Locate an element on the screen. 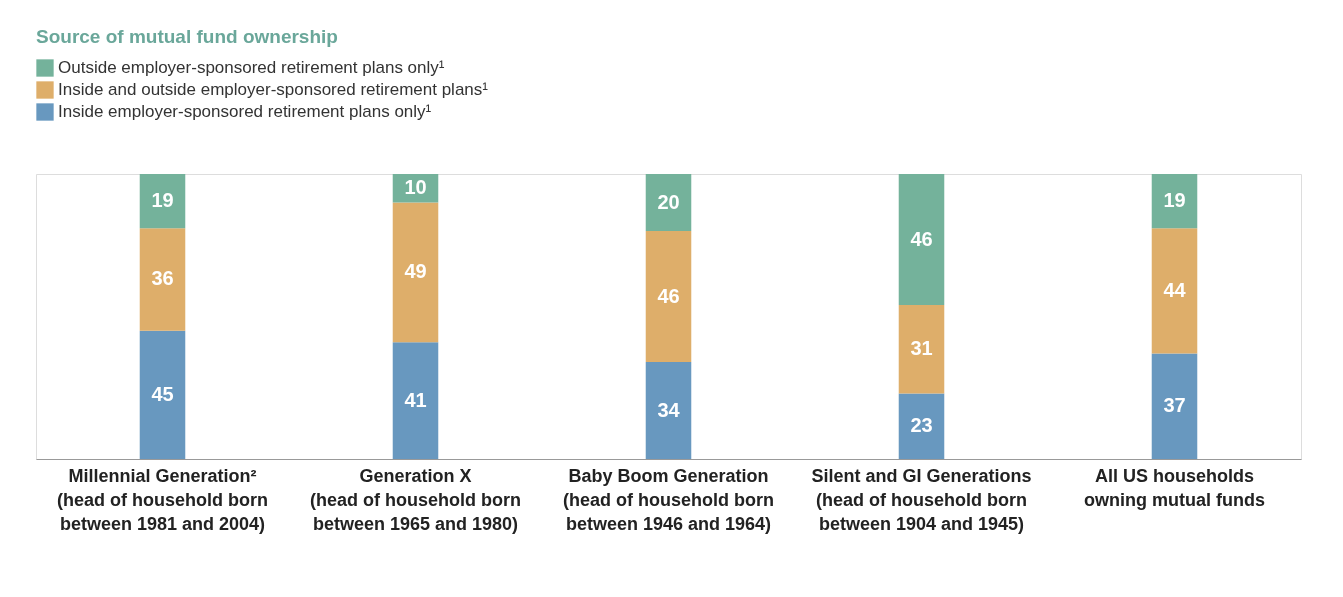 Image resolution: width=1343 pixels, height=597 pixels. x-tick-label: Silent and GI Generations (head of household born between 1904 and 1945) is located at coordinates (921, 499).